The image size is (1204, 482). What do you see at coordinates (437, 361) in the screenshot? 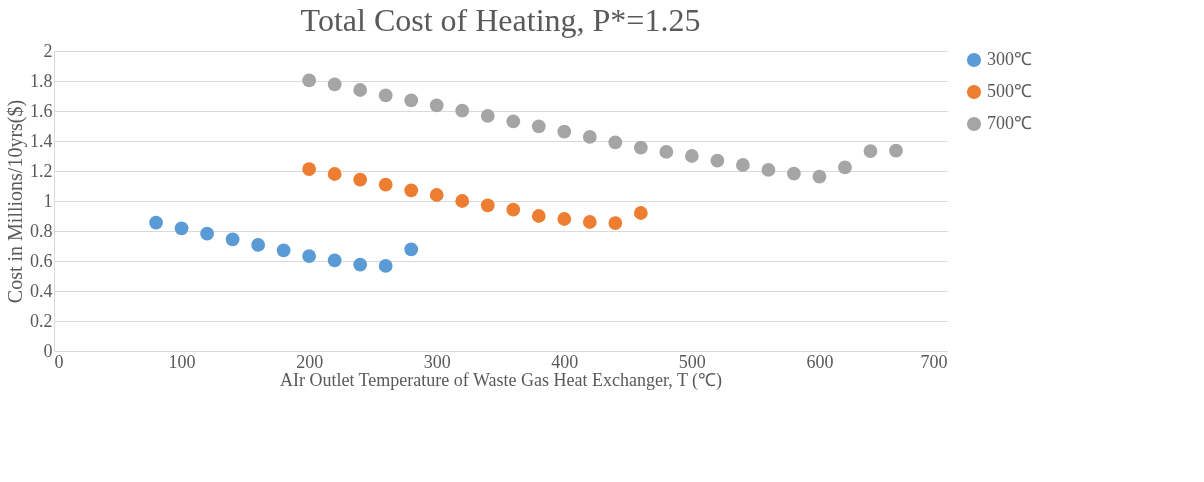
I see `x-tick-label: 300` at bounding box center [437, 361].